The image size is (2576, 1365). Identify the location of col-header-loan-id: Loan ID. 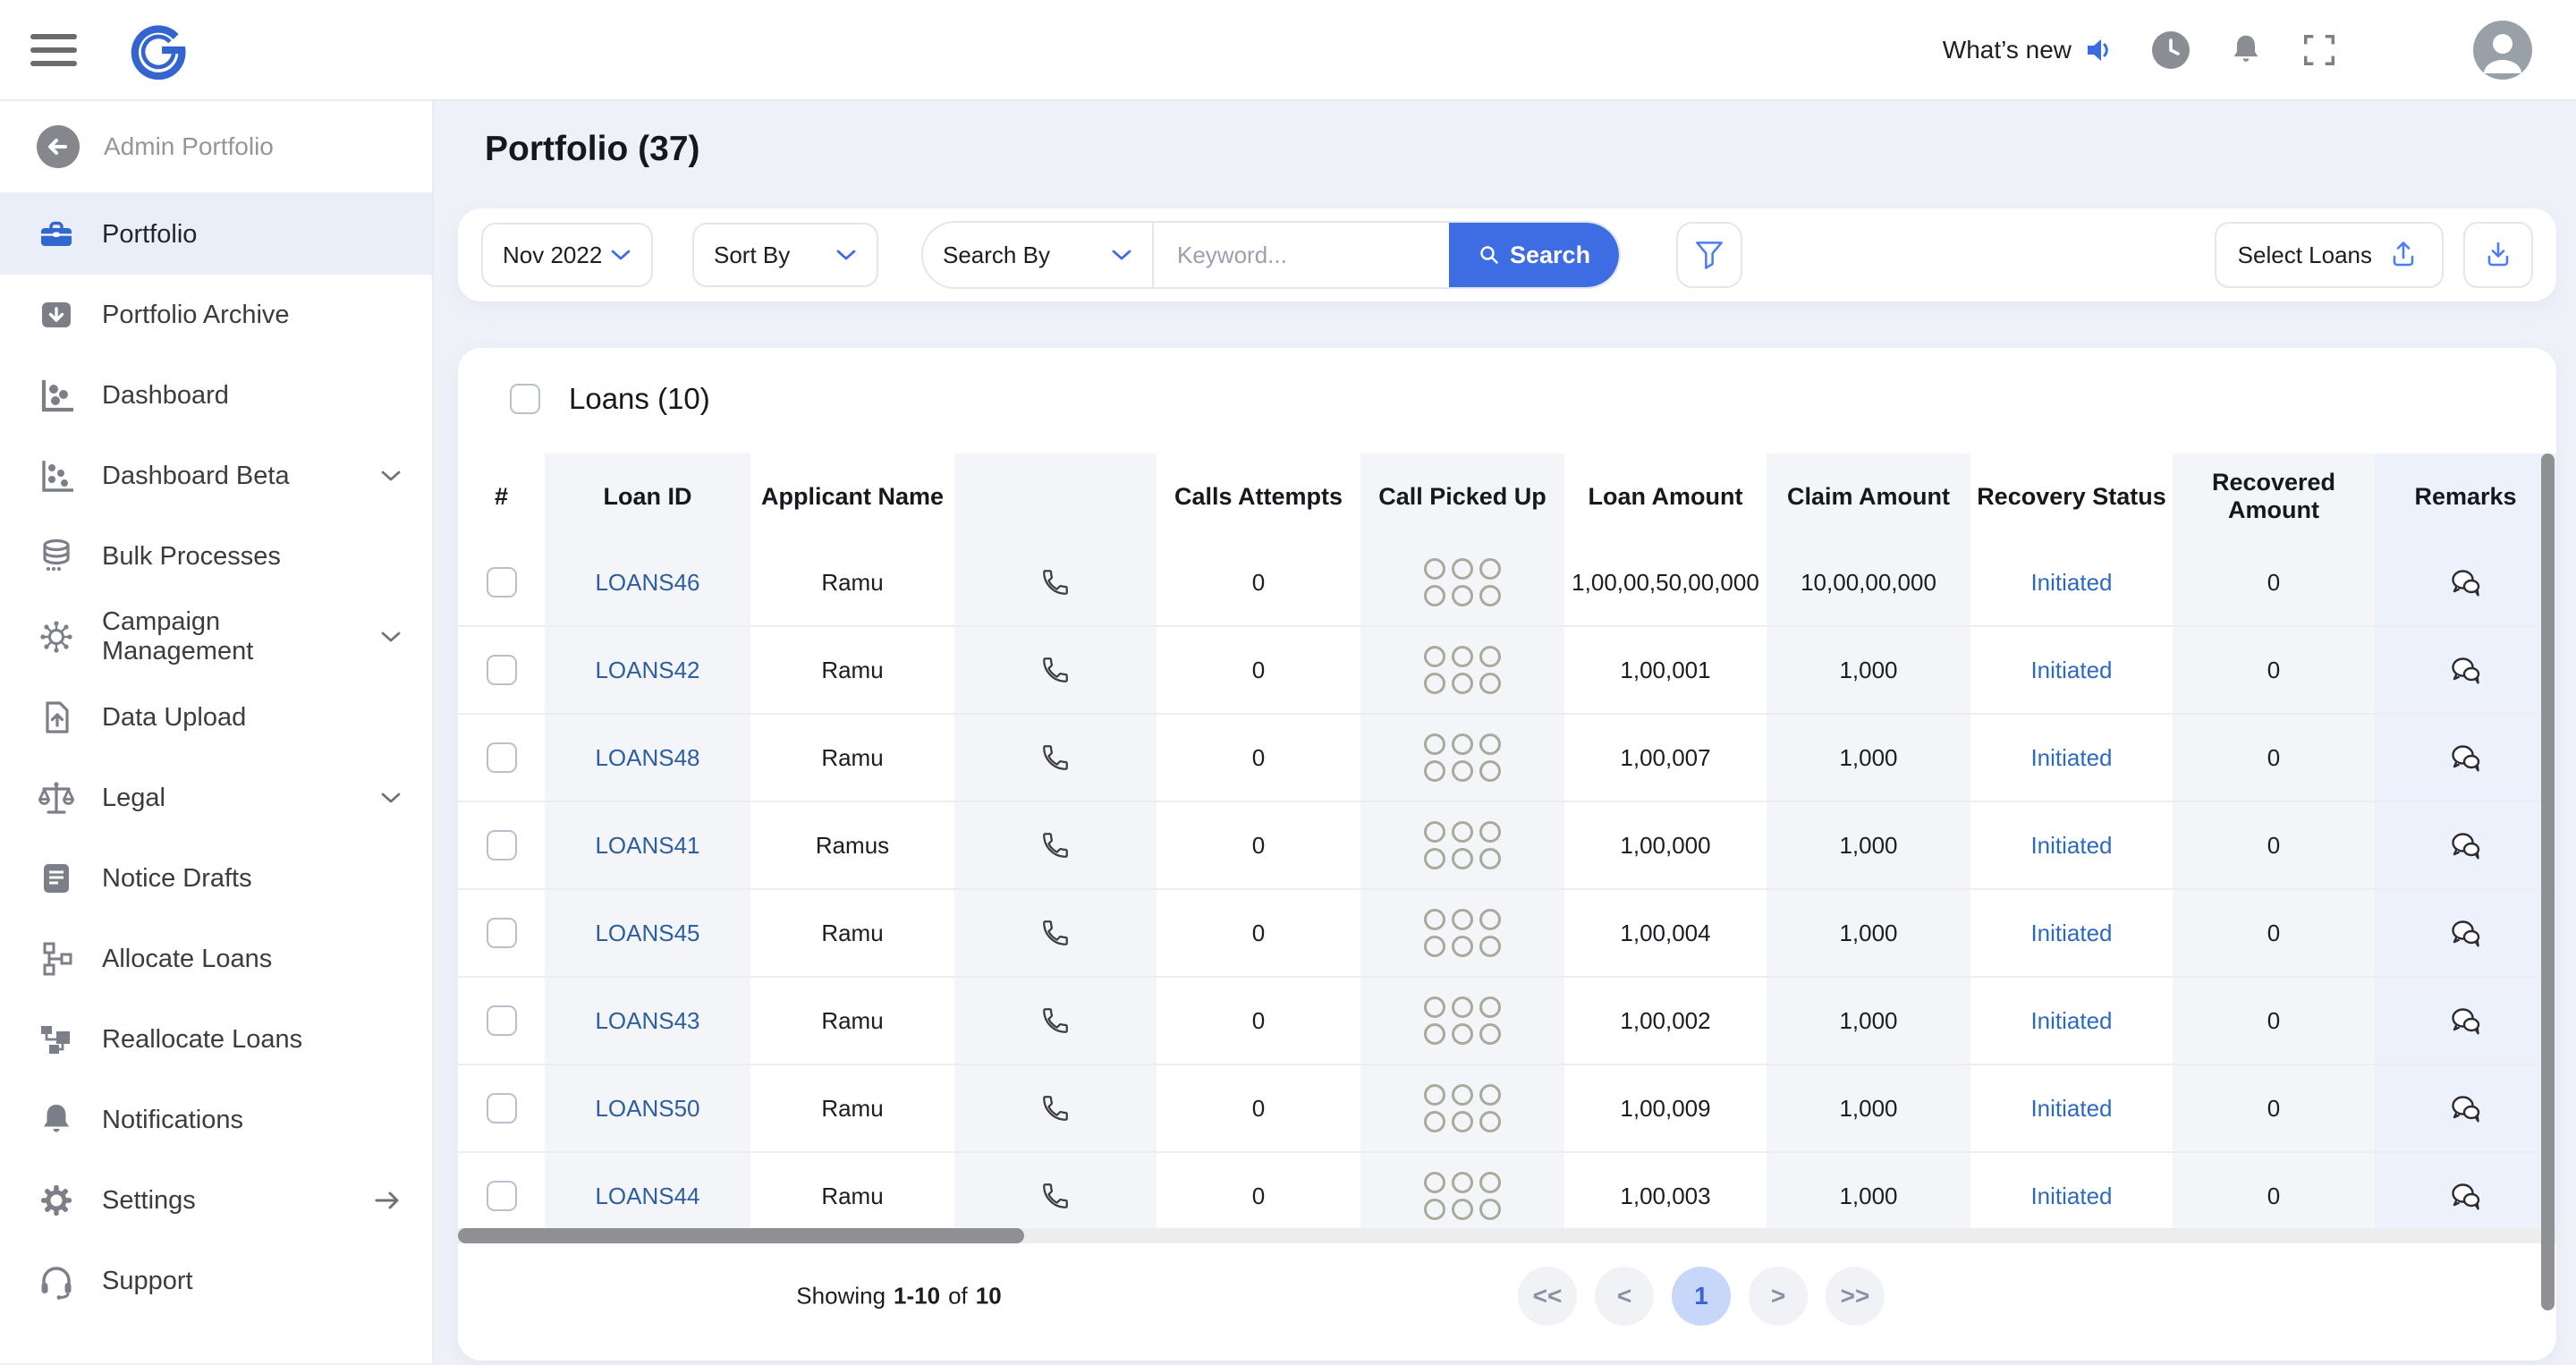
(647, 496).